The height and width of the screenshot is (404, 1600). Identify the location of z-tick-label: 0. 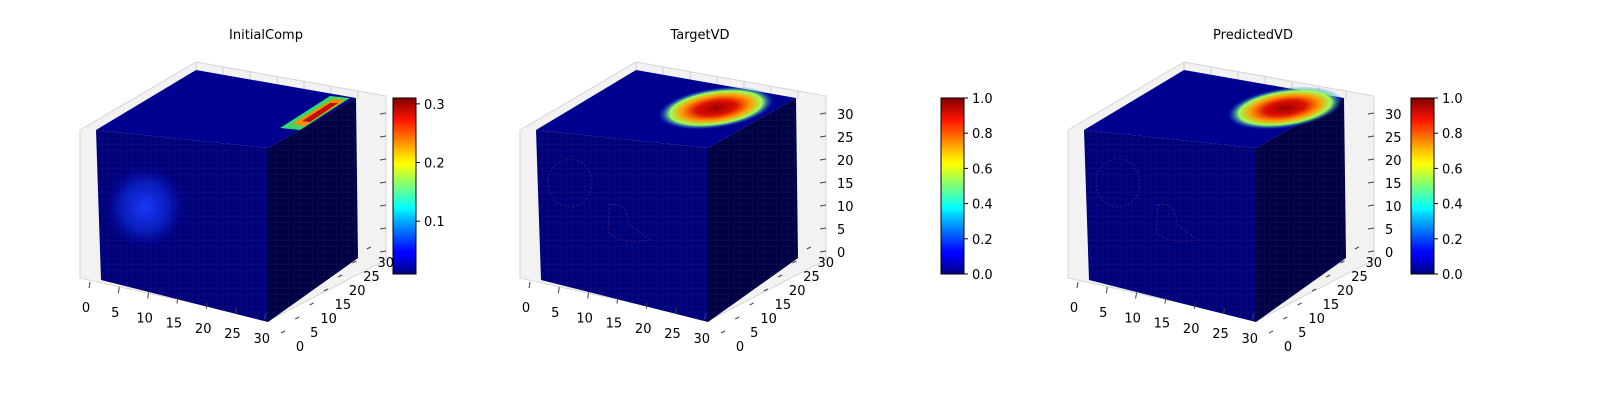
(841, 253).